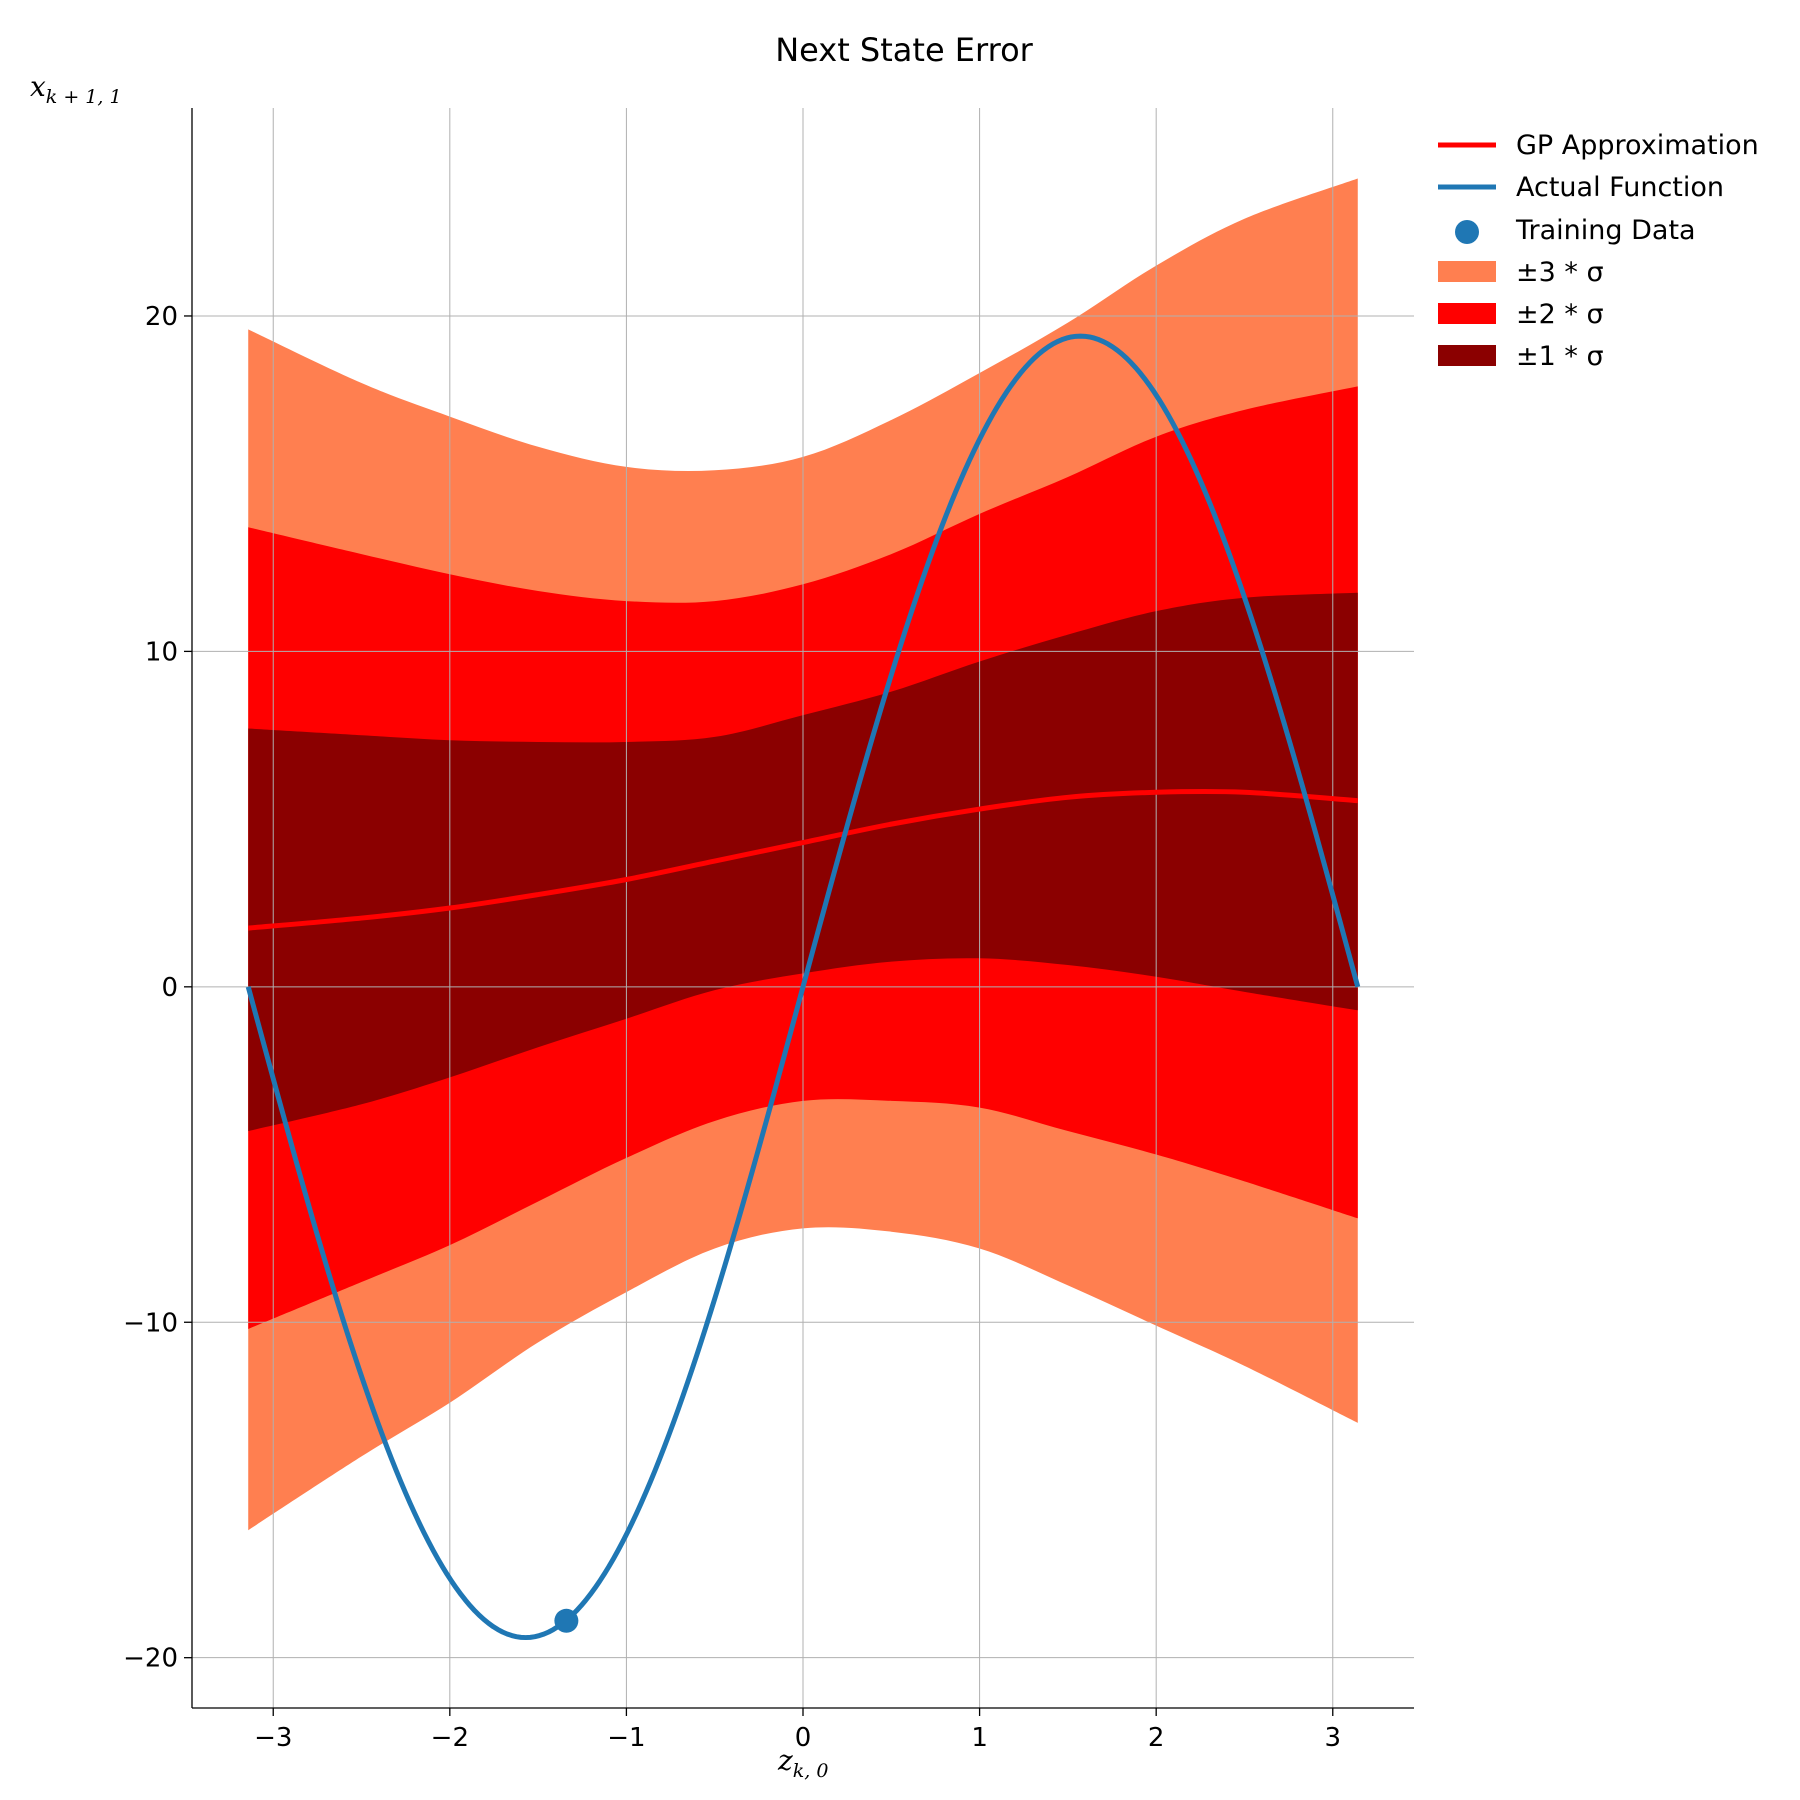 Image resolution: width=1800 pixels, height=1800 pixels. What do you see at coordinates (1467, 355) in the screenshot?
I see `legend-swatch-1-sigma` at bounding box center [1467, 355].